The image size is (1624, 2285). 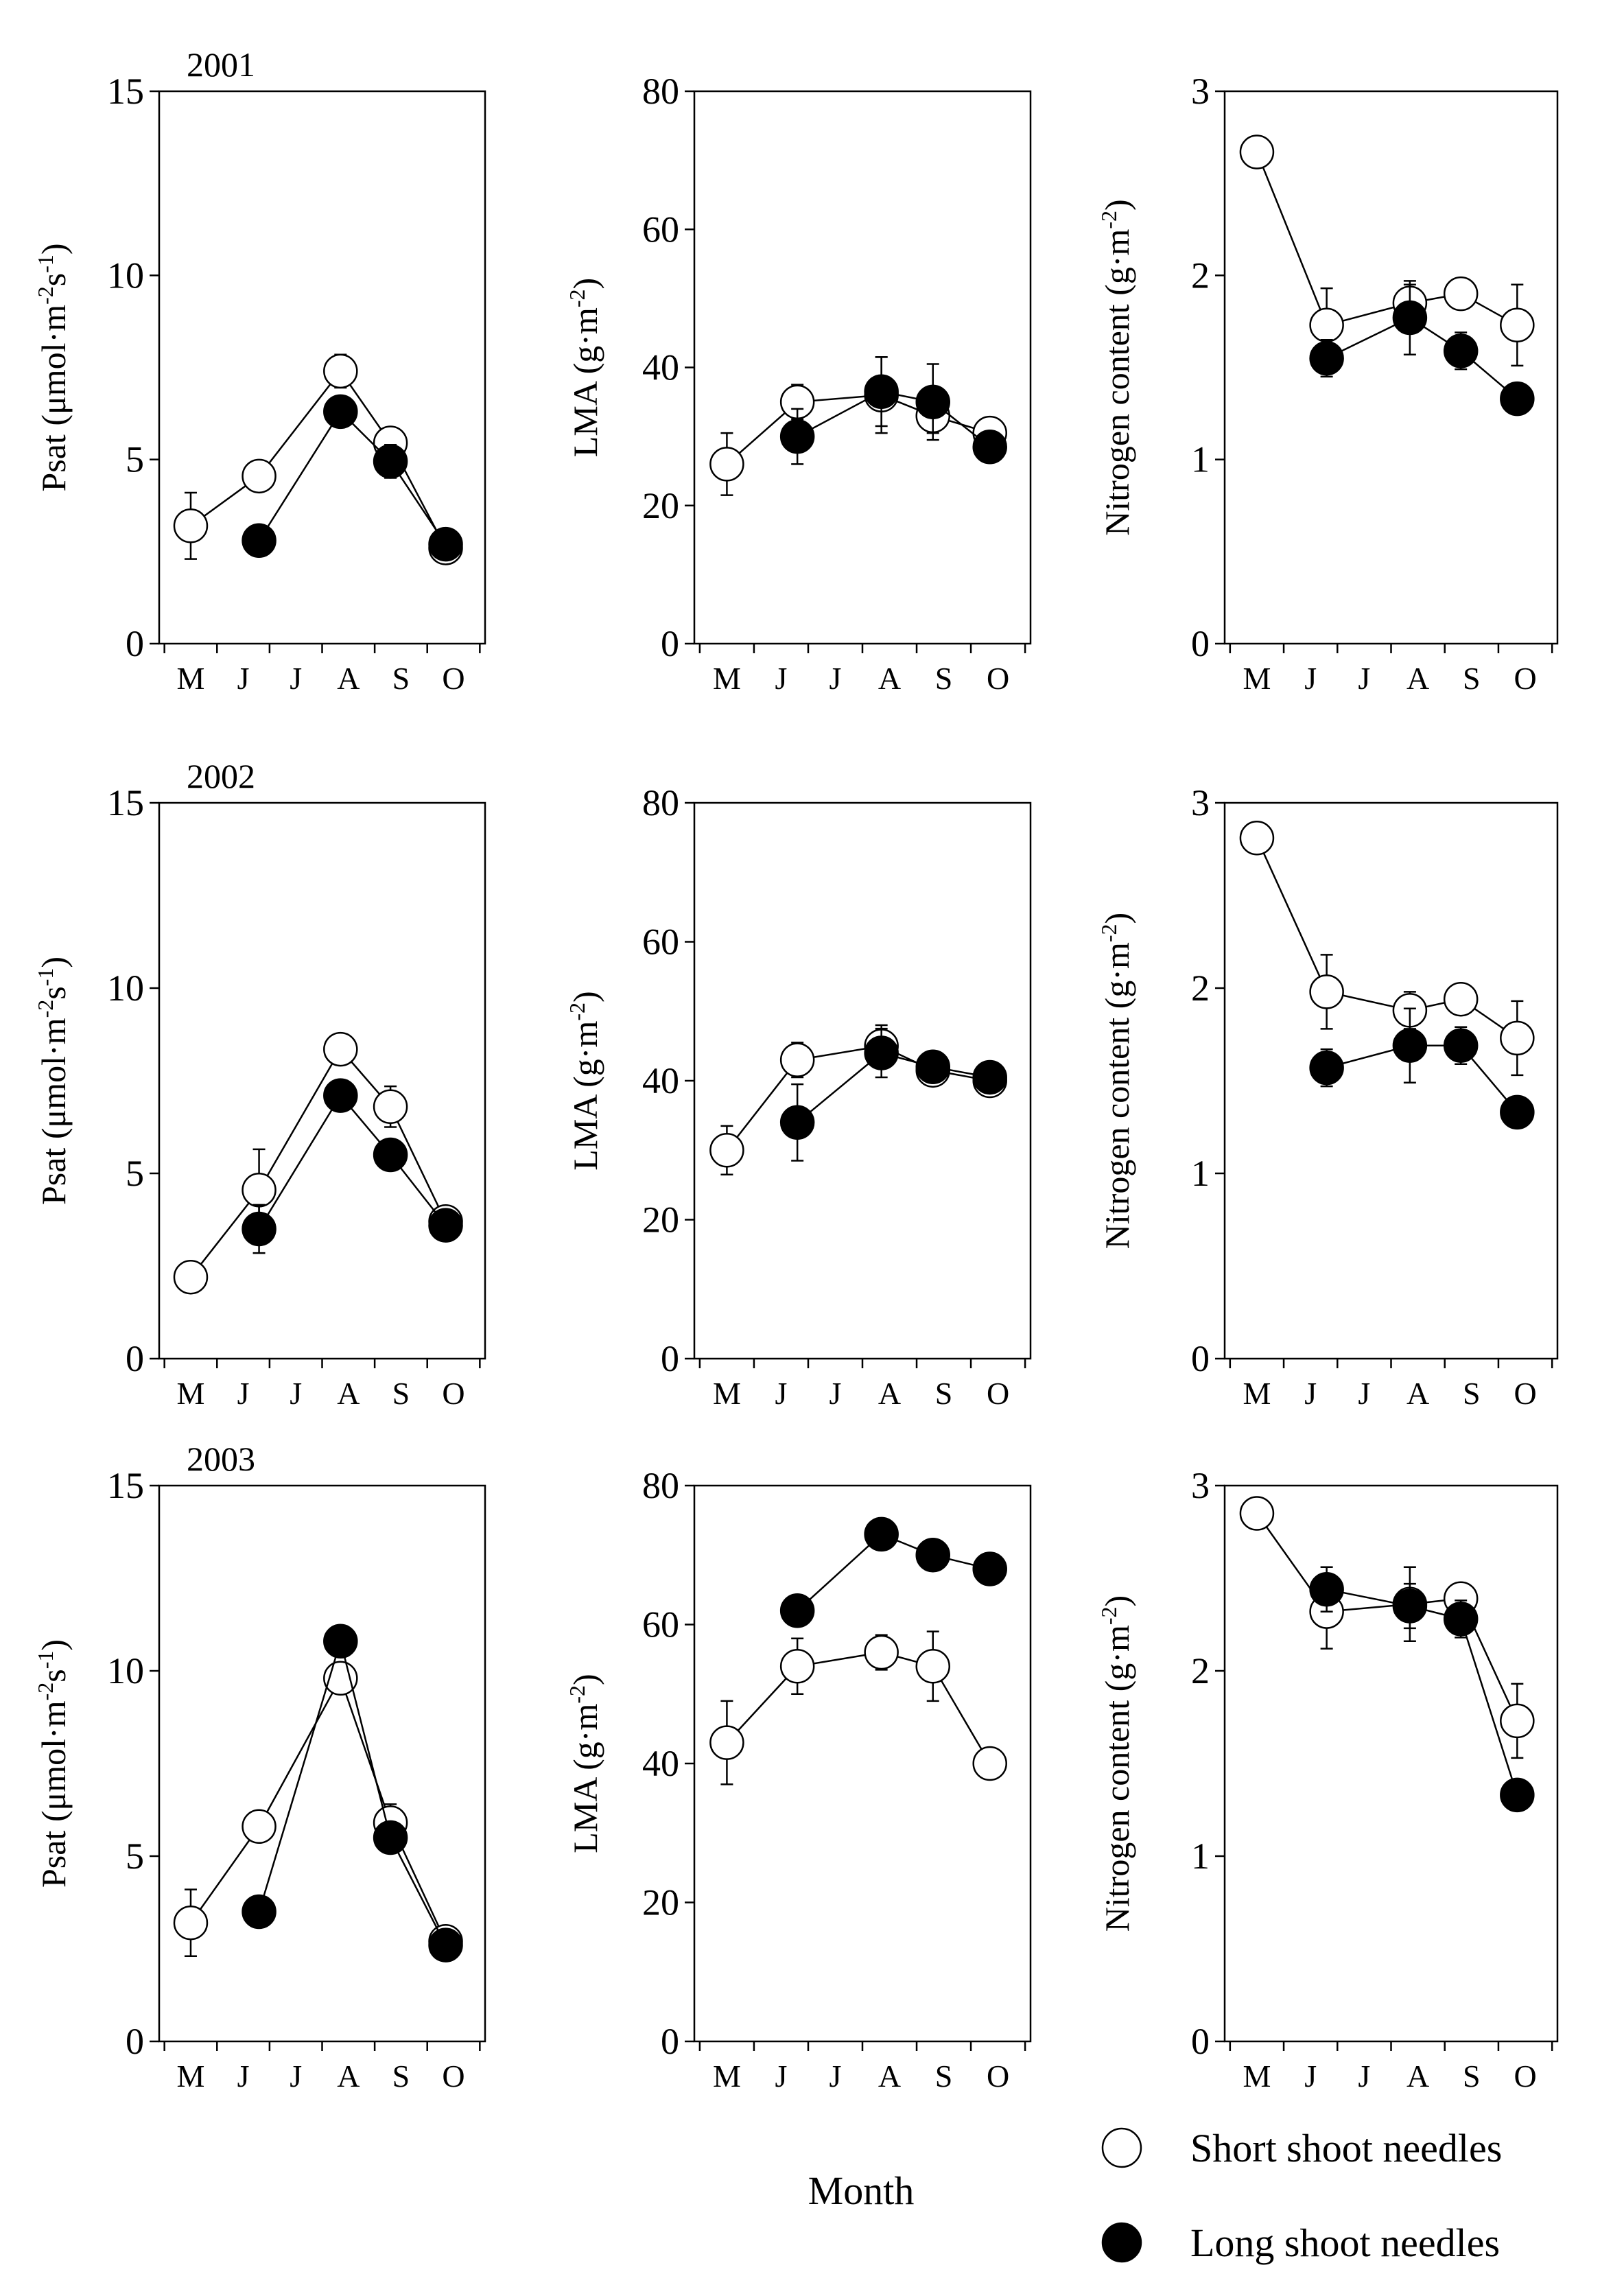 I want to click on y-tick-label: 3, so click(x=1200, y=802).